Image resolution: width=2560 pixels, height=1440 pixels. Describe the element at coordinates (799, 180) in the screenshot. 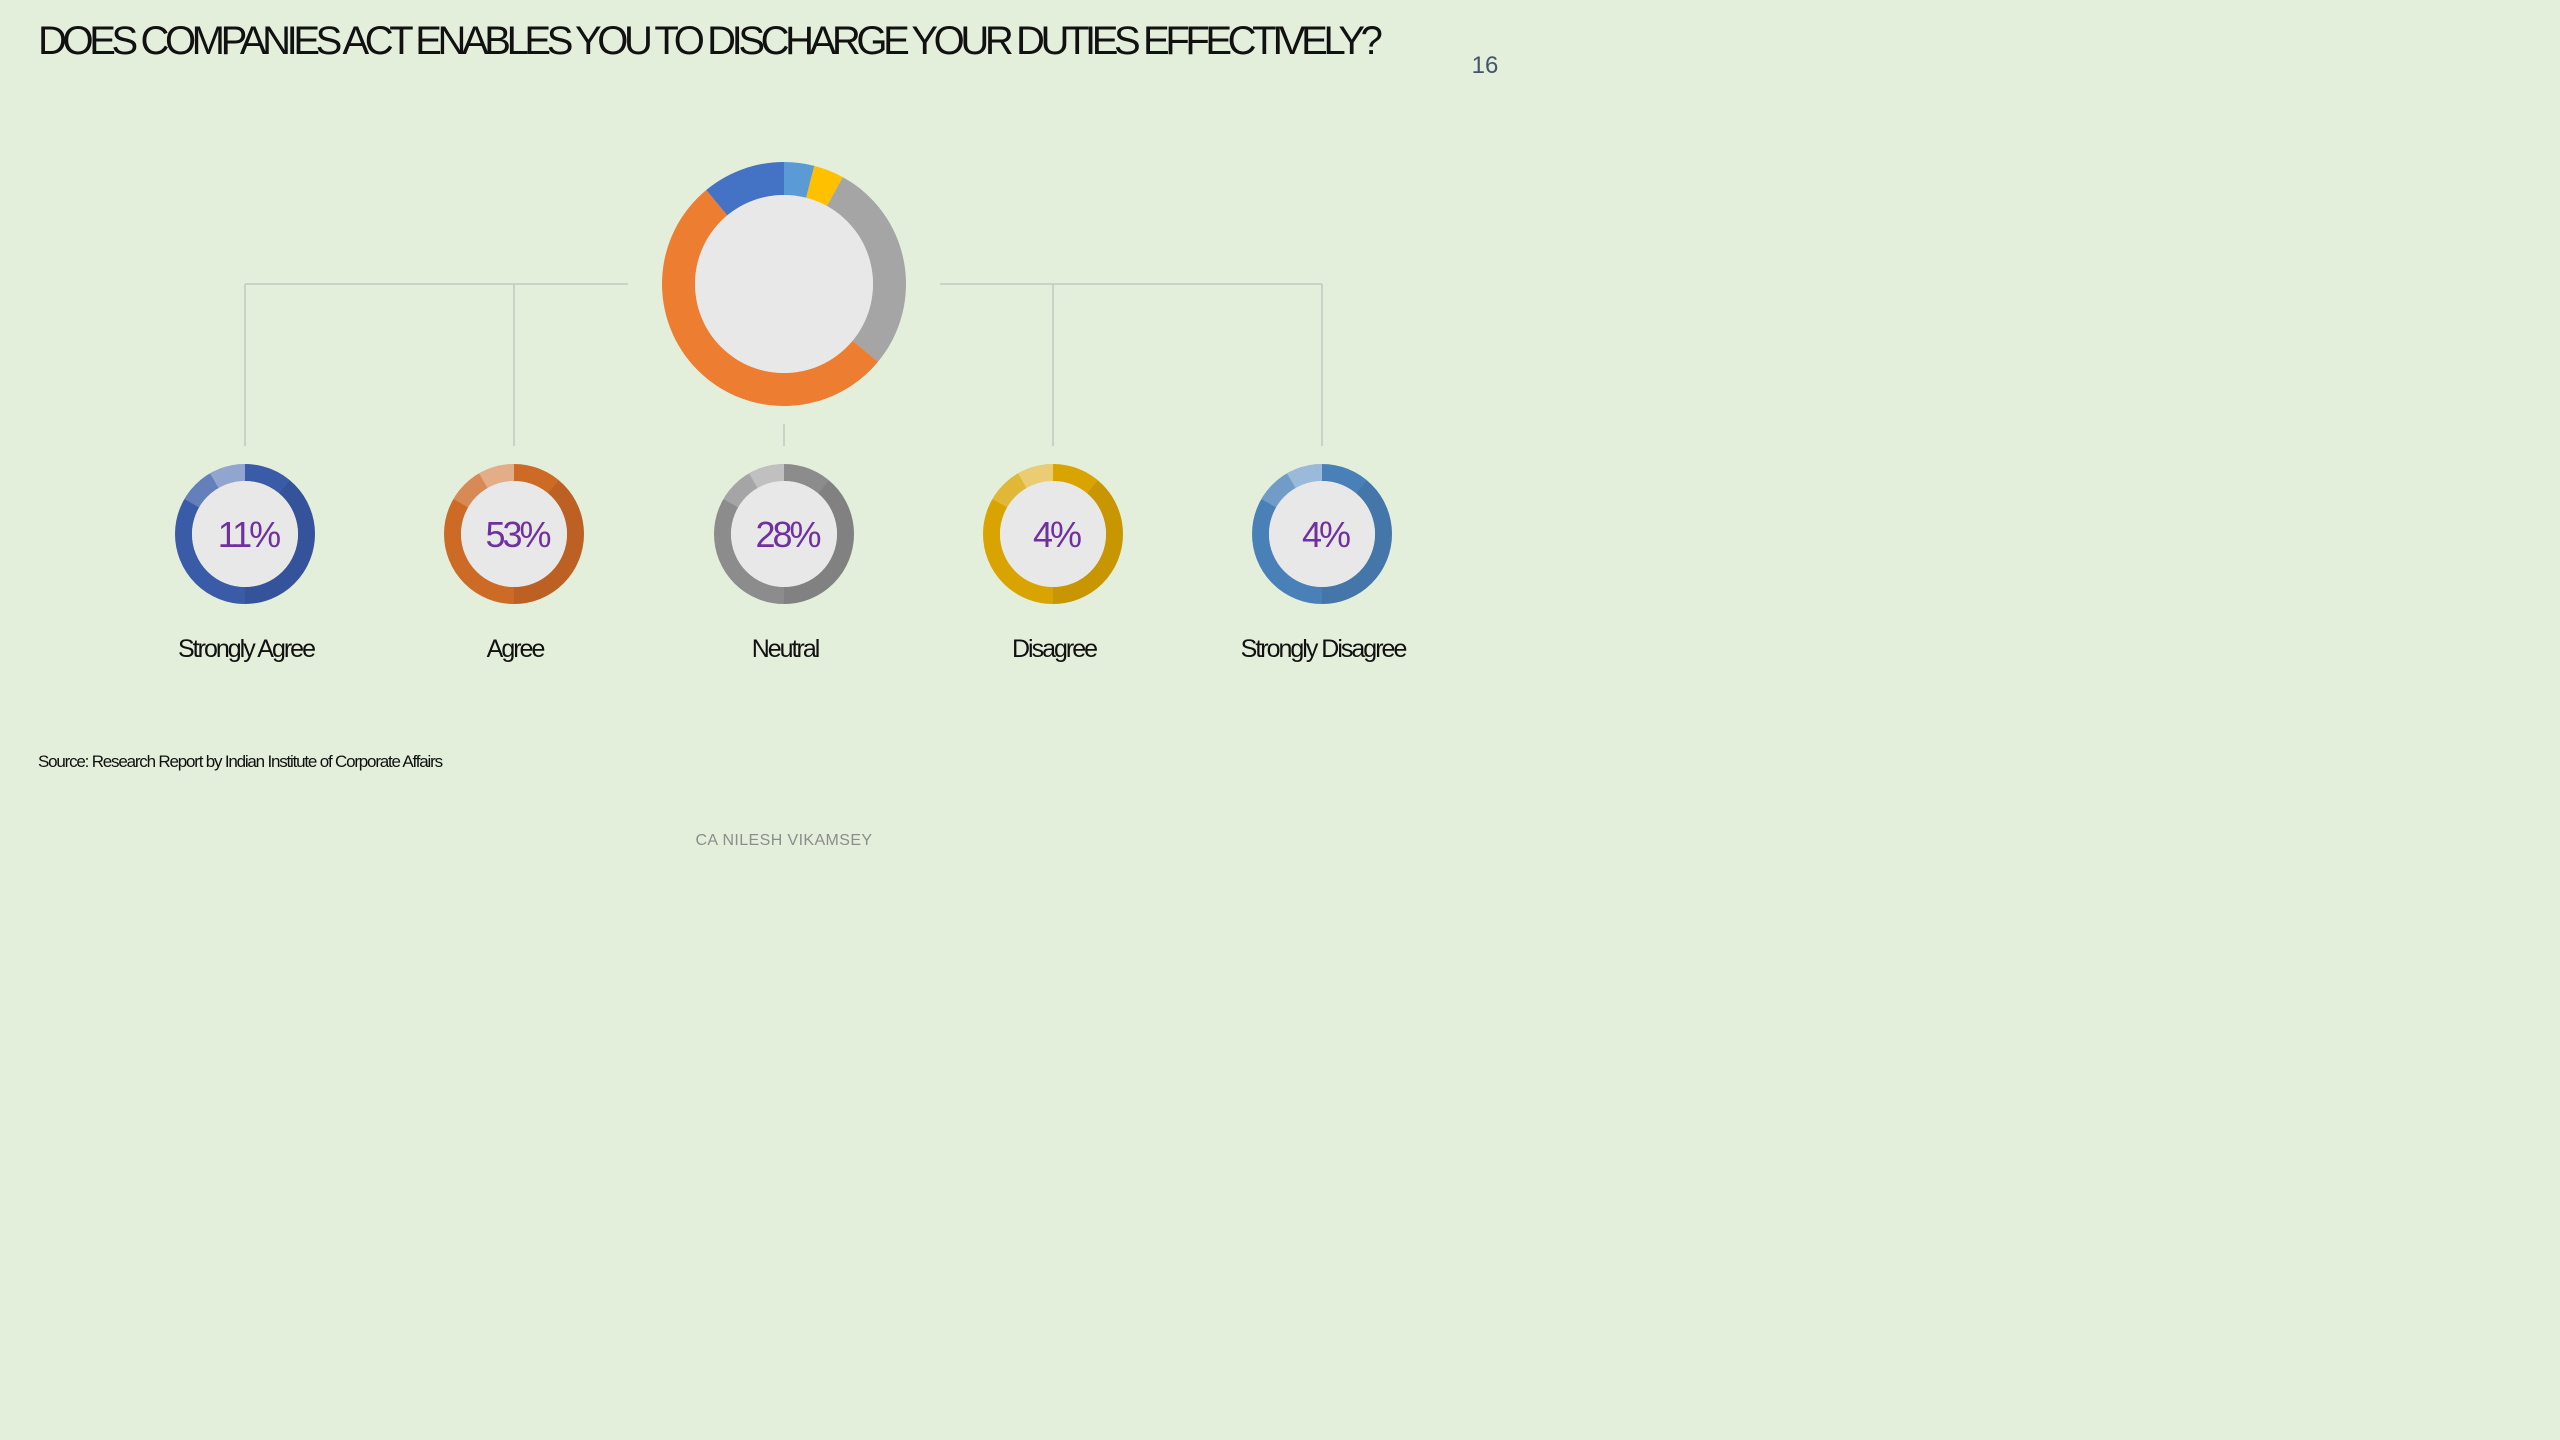

I see `overall-slice-strongly-disagree` at that location.